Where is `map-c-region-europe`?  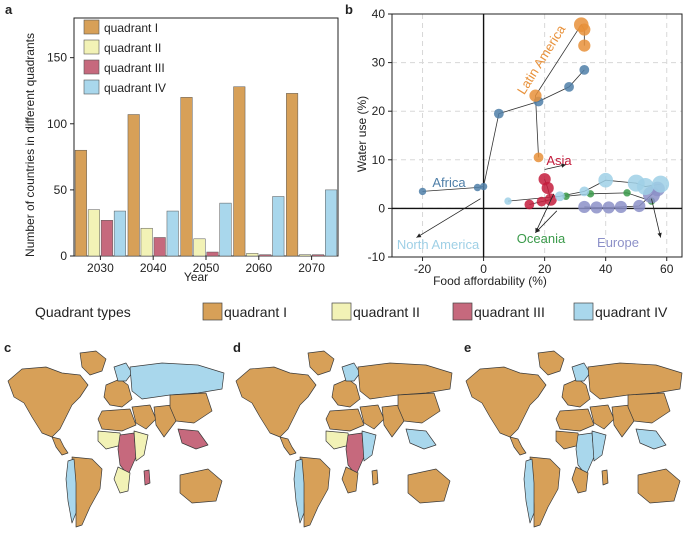 map-c-region-europe is located at coordinates (118, 393).